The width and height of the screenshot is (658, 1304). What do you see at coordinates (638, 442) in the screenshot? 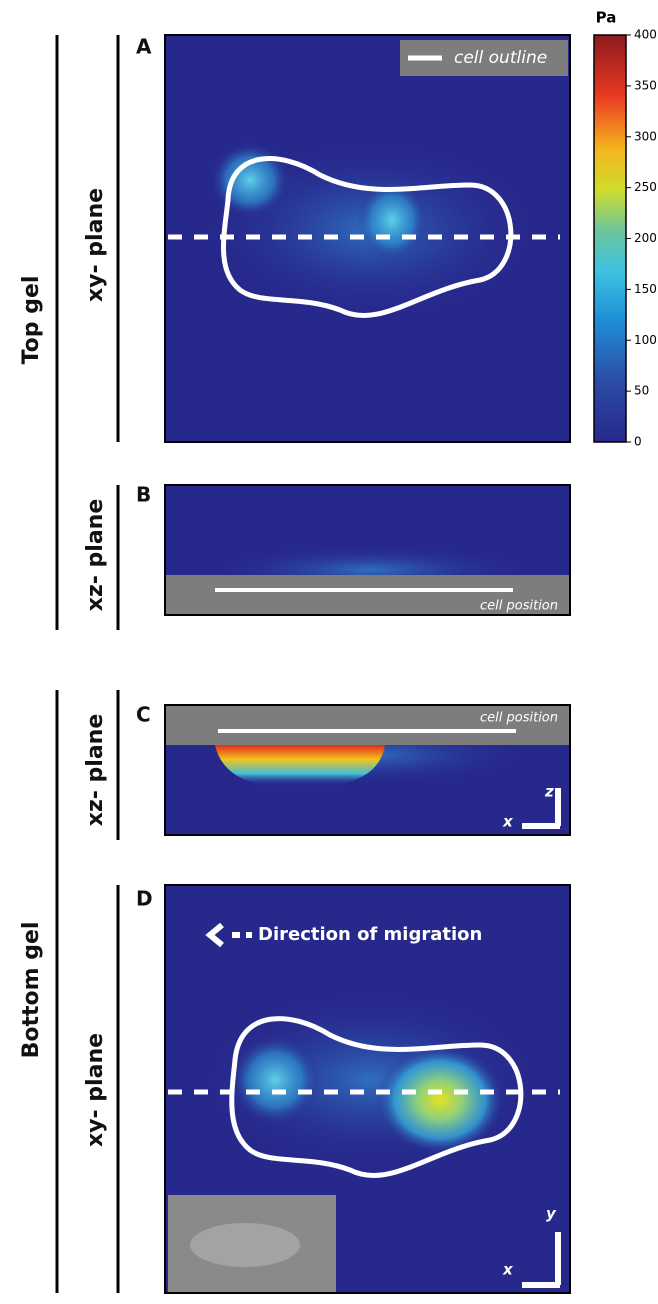
I see `colorbar-tick-label: 0` at bounding box center [638, 442].